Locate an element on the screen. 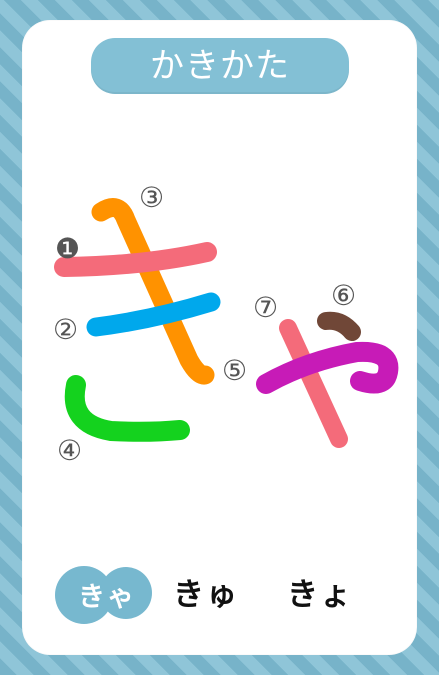 The height and width of the screenshot is (675, 439). stroke-5-ya is located at coordinates (327, 367).